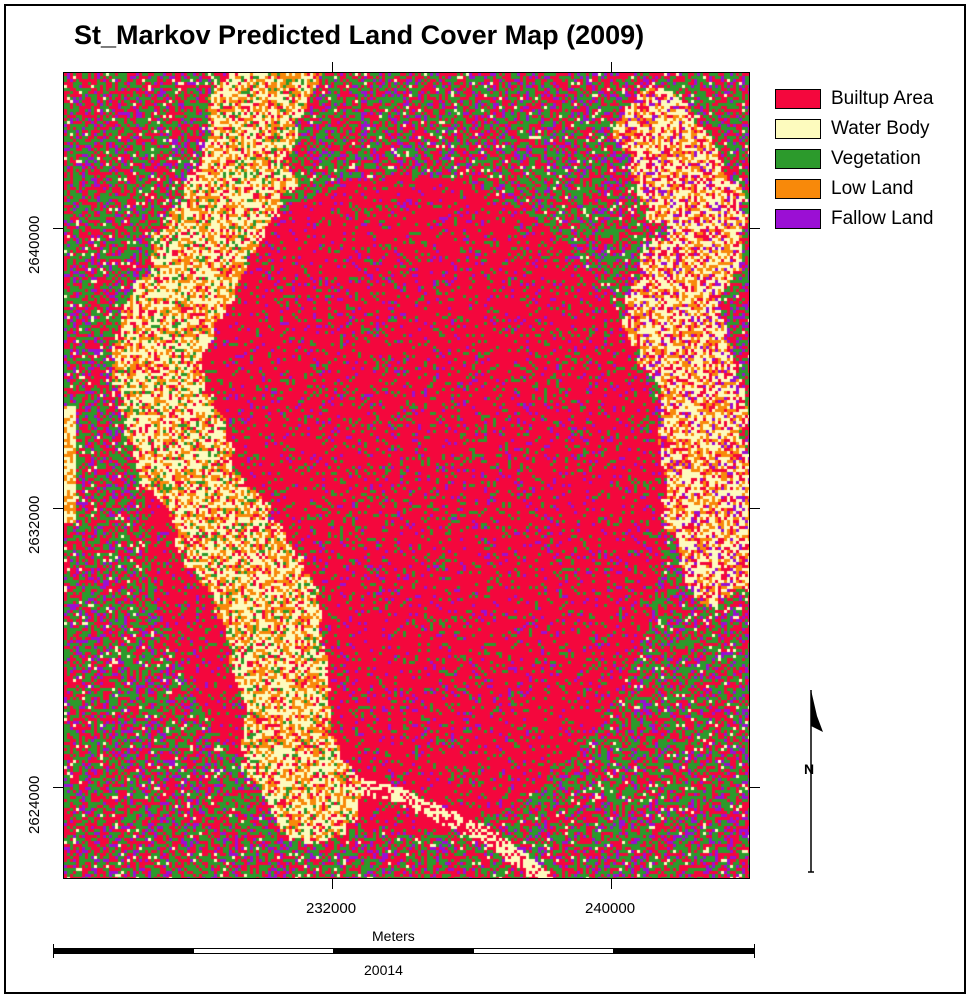 The width and height of the screenshot is (974, 1000). What do you see at coordinates (34, 244) in the screenshot?
I see `y-tick-label: 2640000` at bounding box center [34, 244].